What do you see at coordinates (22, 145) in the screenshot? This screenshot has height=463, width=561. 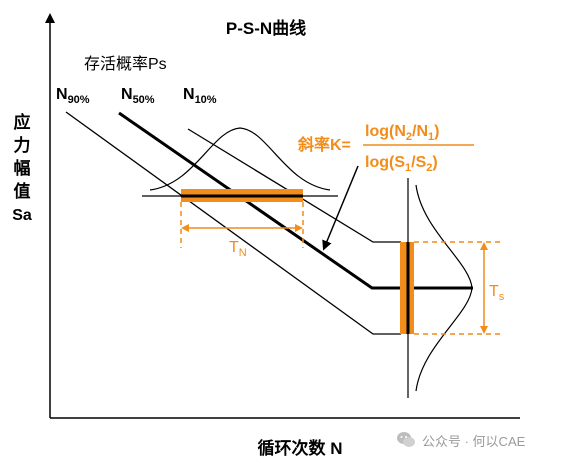 I see `svg-text: 力` at bounding box center [22, 145].